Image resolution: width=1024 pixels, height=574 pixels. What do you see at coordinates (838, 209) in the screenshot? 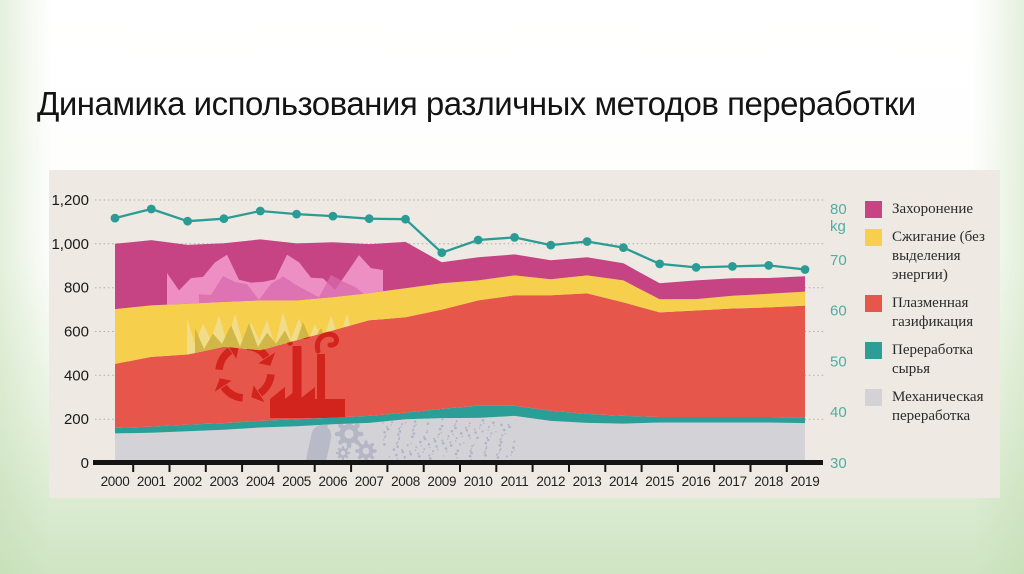
I see `right-axis-tick-label: 80` at bounding box center [838, 209].